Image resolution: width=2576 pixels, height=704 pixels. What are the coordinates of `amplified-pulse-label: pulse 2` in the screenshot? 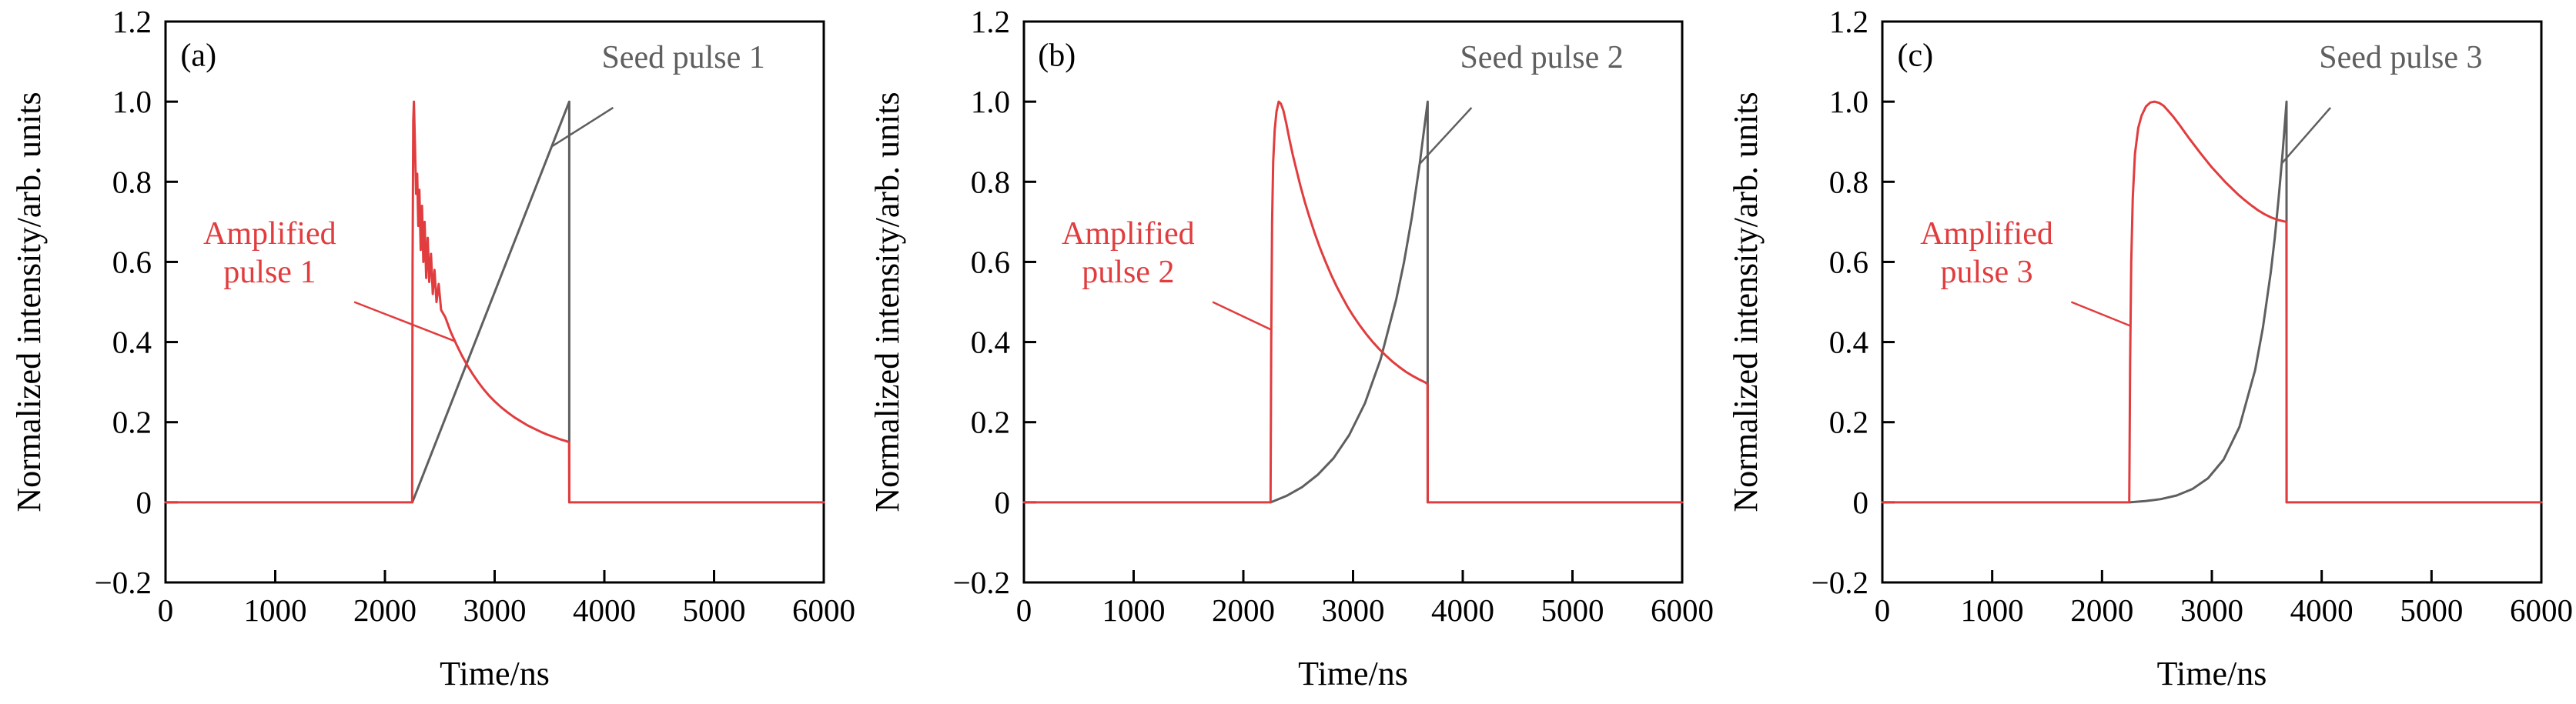 It's located at (1128, 273).